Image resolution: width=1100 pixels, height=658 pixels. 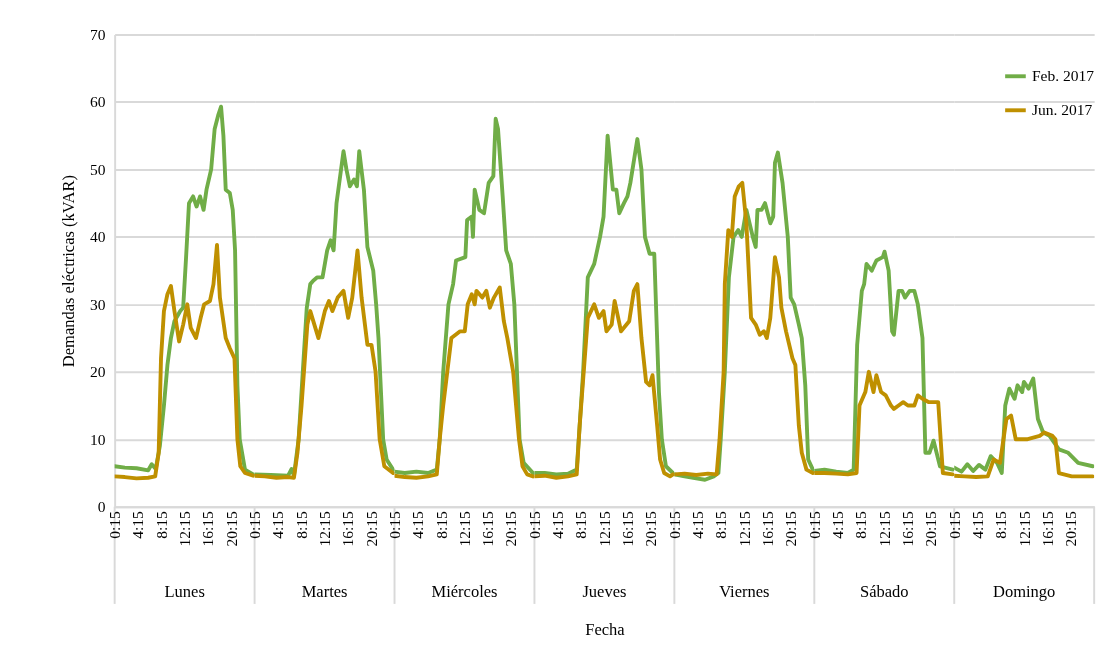 What do you see at coordinates (97, 304) in the screenshot?
I see `y-tick-label: 30` at bounding box center [97, 304].